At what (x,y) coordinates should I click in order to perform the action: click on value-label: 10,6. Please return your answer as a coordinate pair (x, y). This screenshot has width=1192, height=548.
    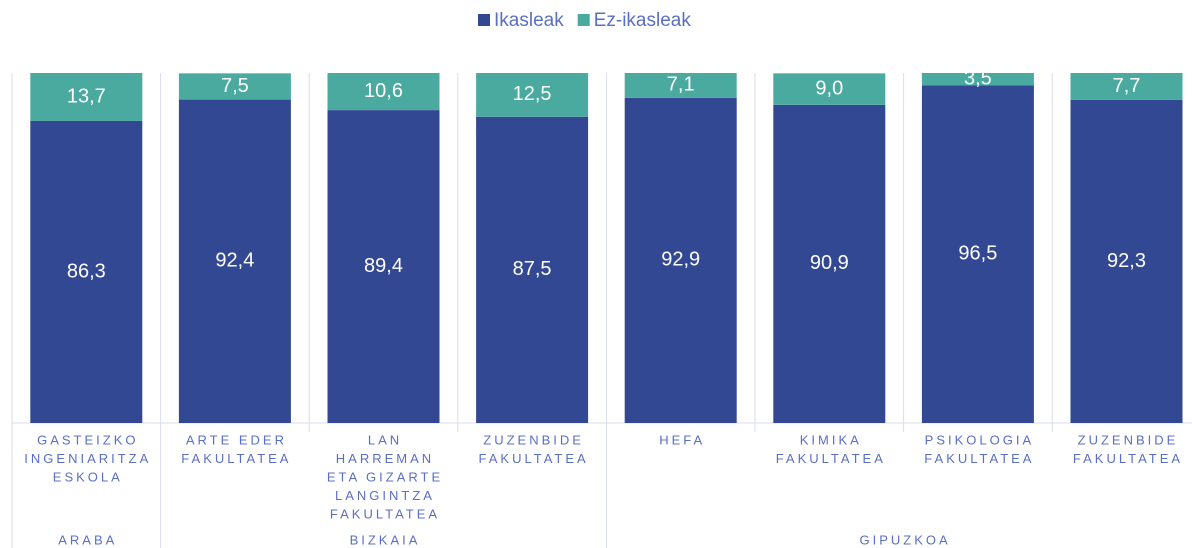
    Looking at the image, I should click on (383, 91).